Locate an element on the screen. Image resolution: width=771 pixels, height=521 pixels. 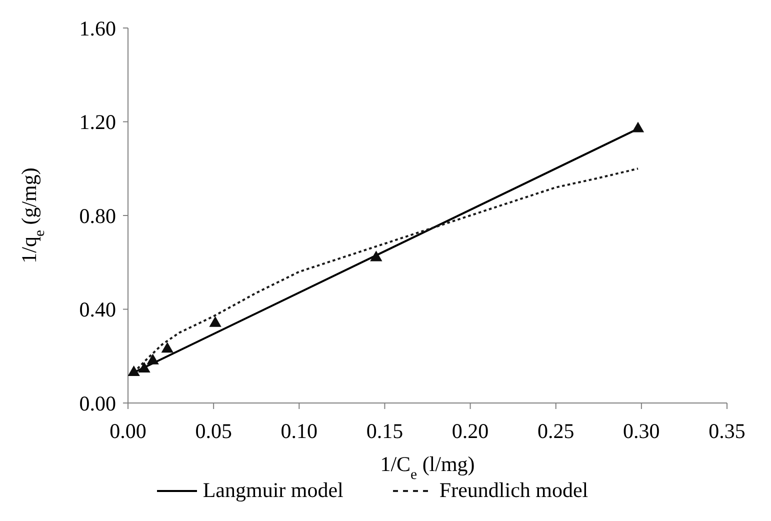
y-tick-label: 1.20 is located at coordinates (97, 122).